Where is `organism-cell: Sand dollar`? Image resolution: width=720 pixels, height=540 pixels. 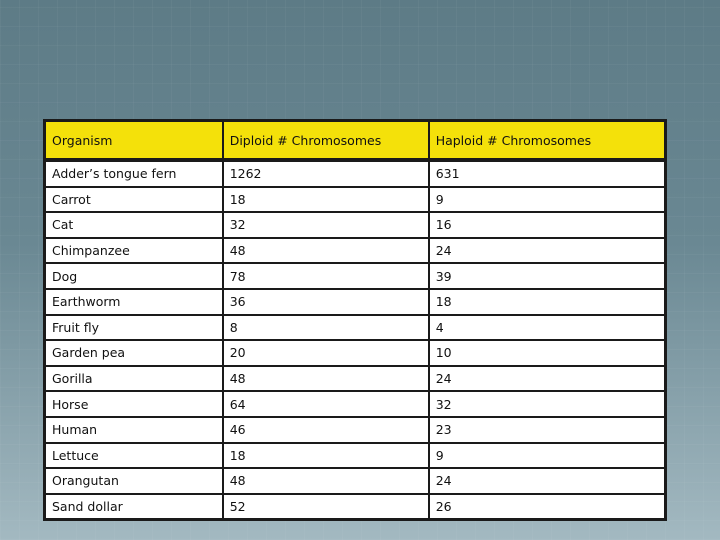
organism-cell: Sand dollar is located at coordinates (134, 506).